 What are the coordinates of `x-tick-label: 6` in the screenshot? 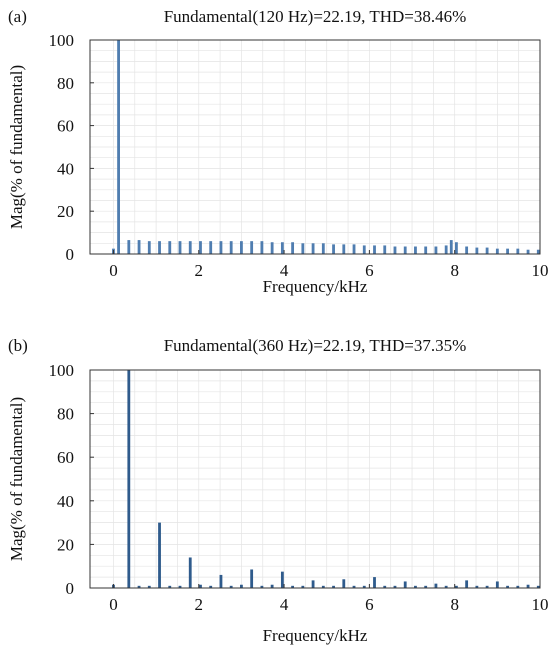 It's located at (369, 270).